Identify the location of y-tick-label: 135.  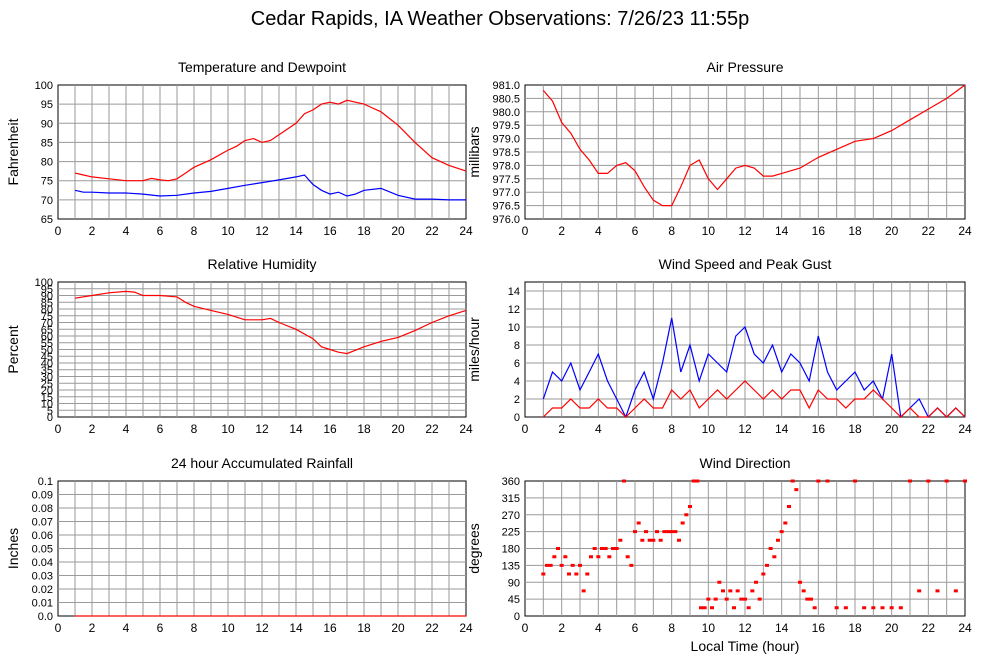
(511, 566).